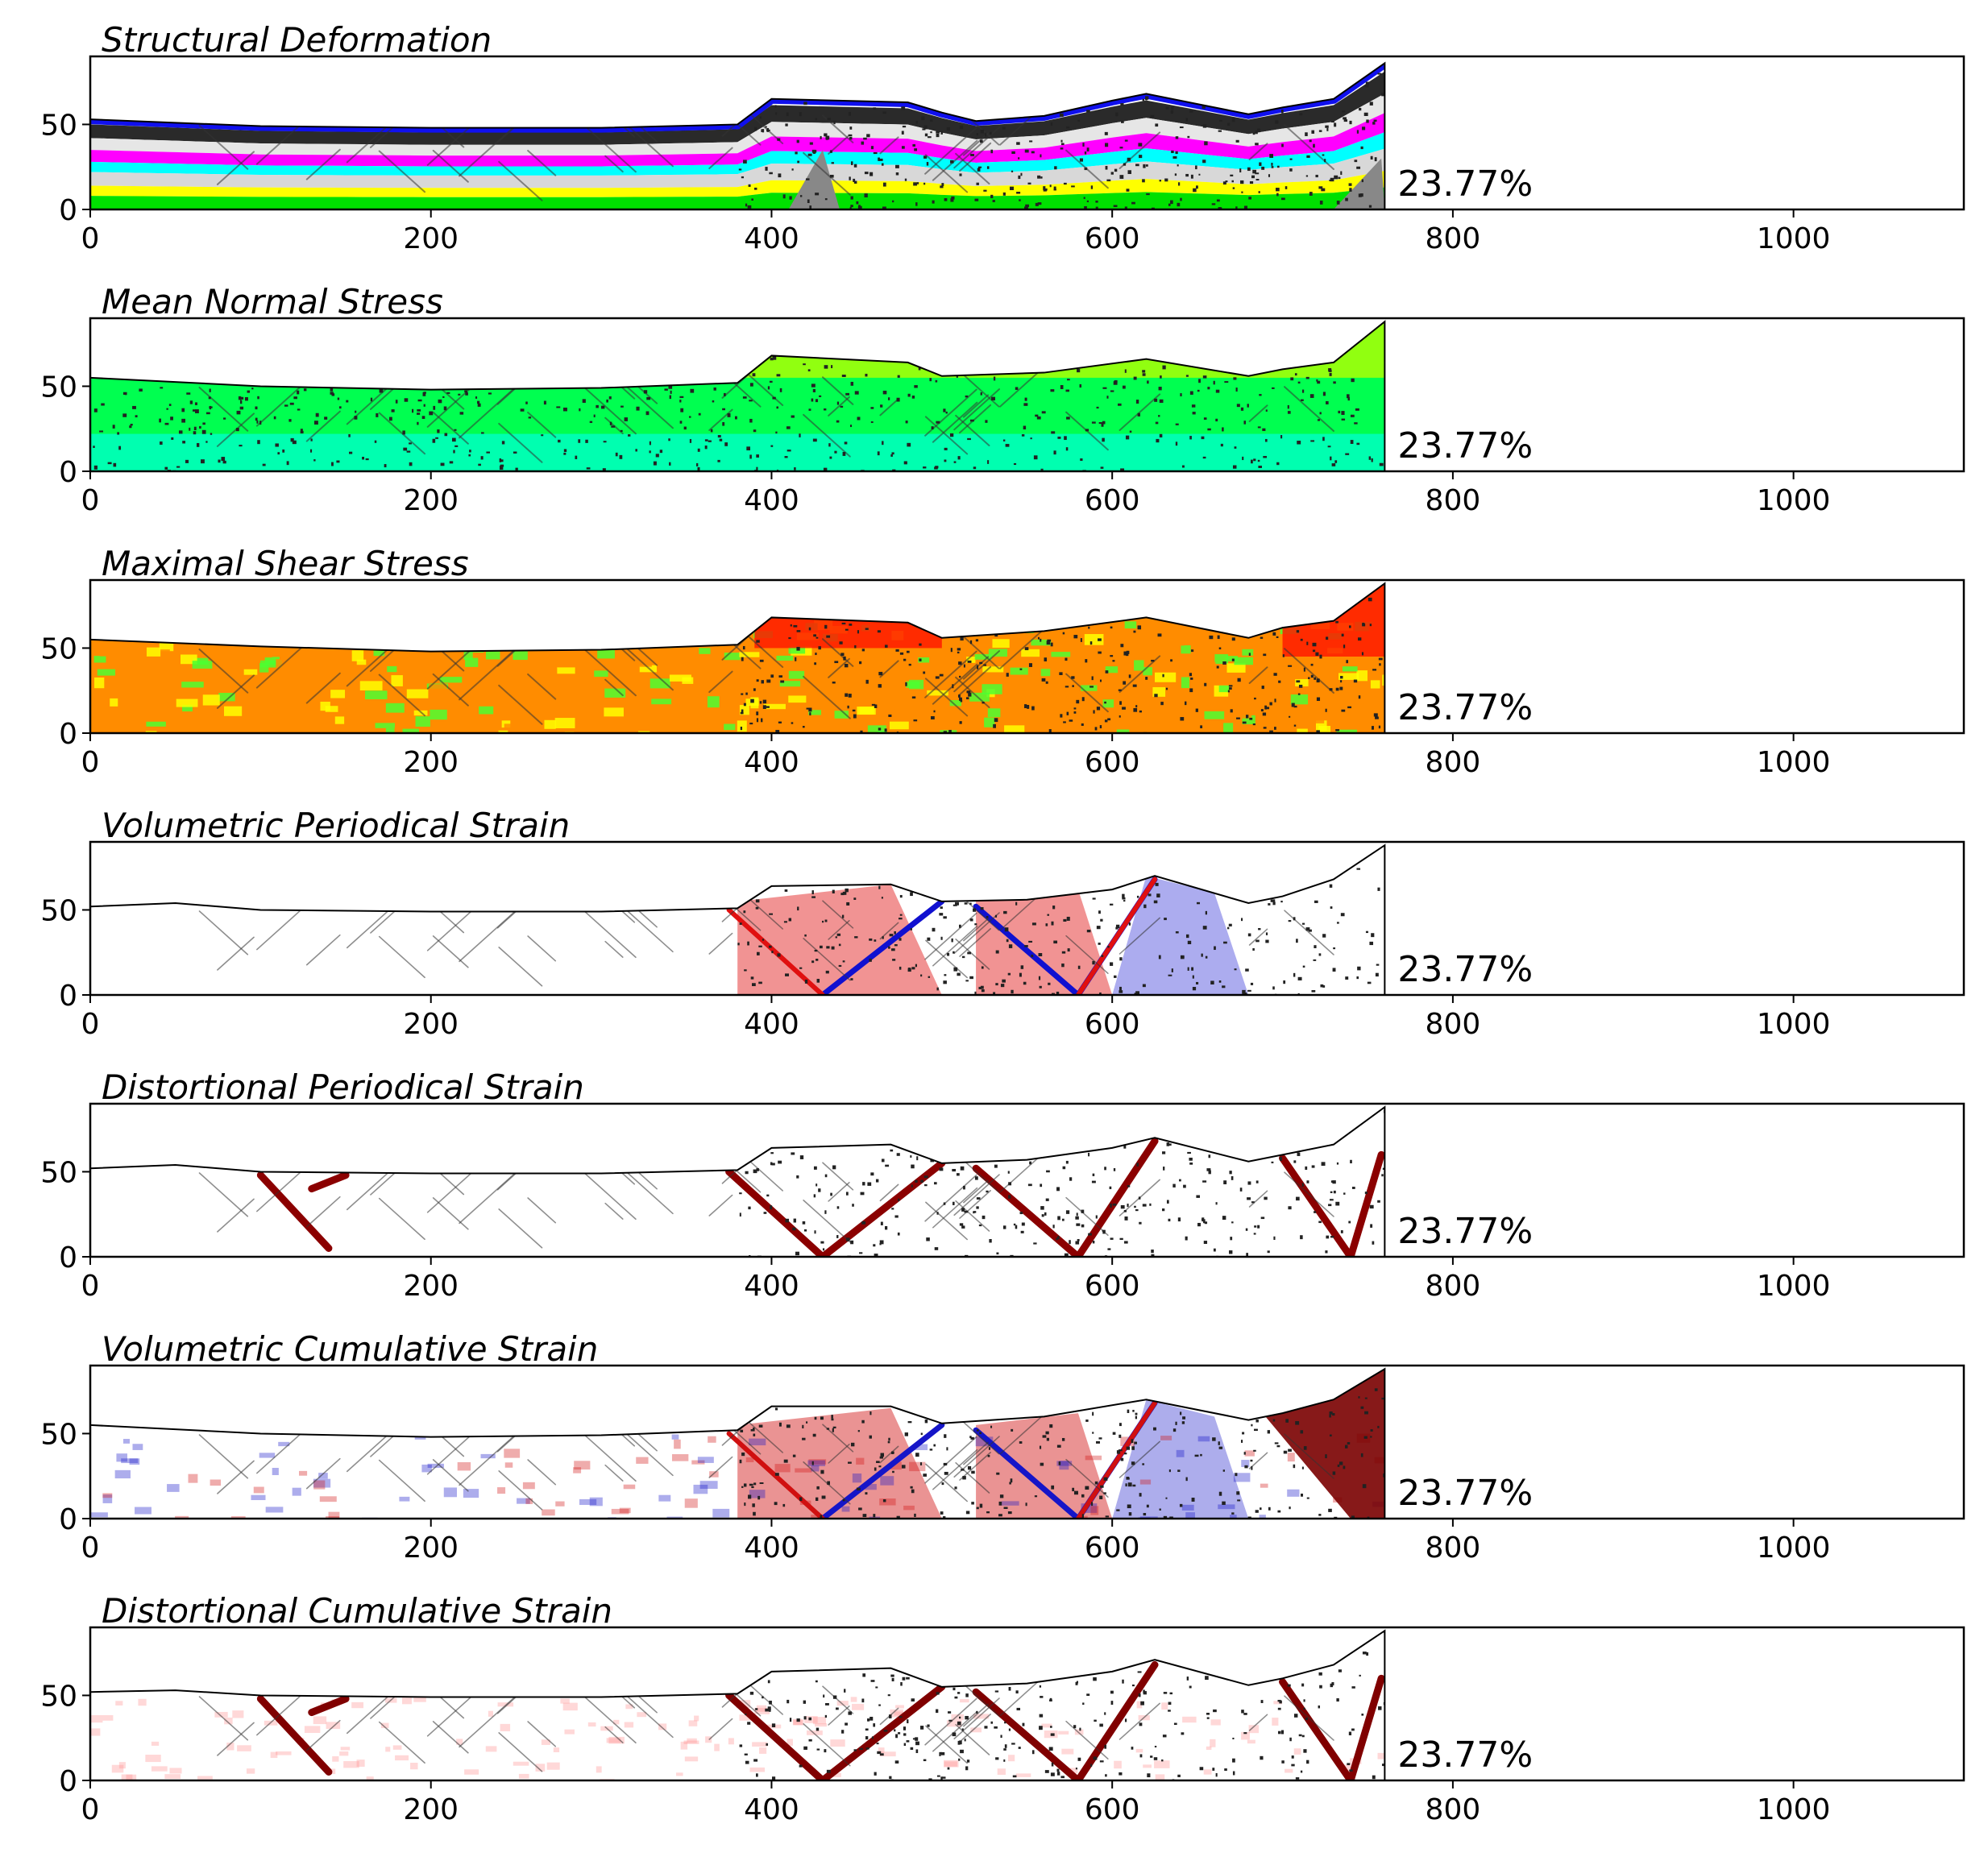  I want to click on axes-frame, so click(1027, 1442).